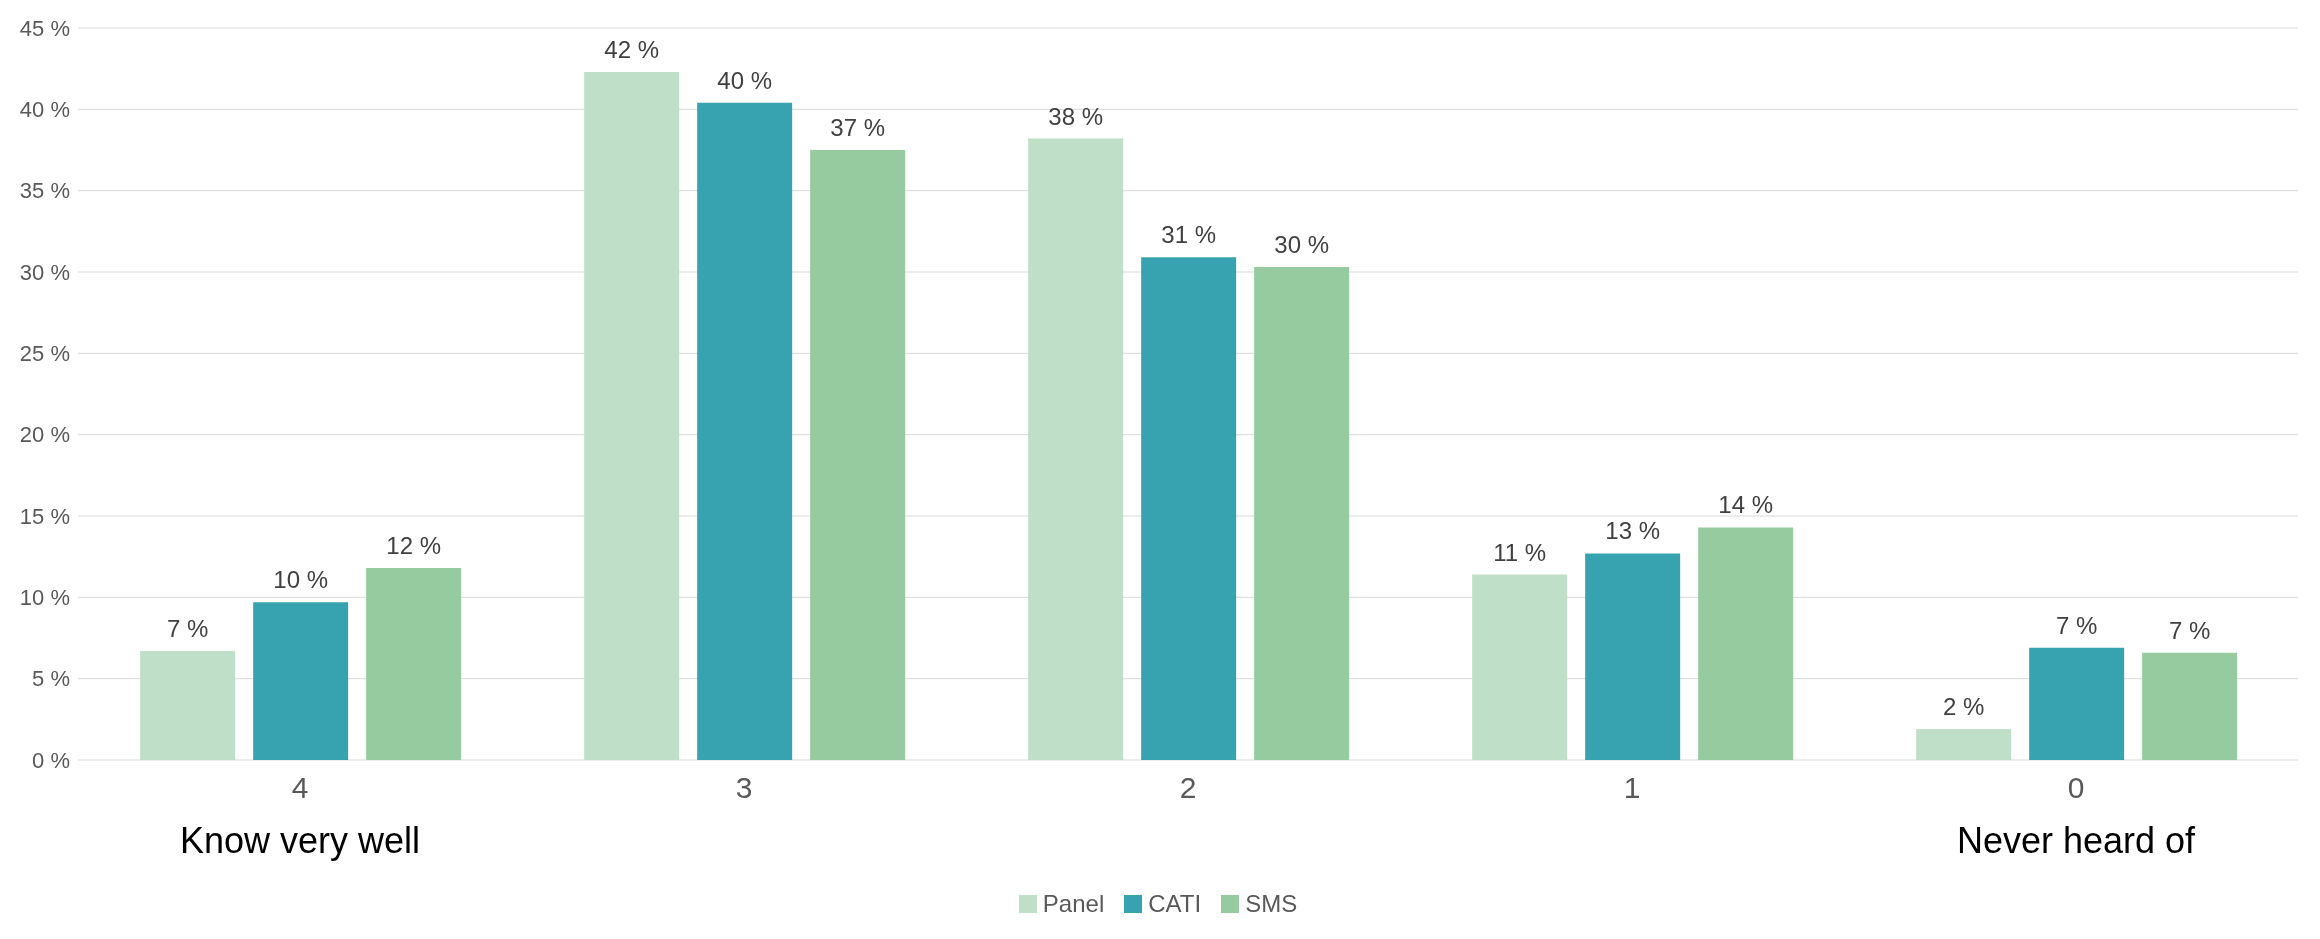 This screenshot has height=939, width=2320. What do you see at coordinates (632, 49) in the screenshot?
I see `data-label: 42 %` at bounding box center [632, 49].